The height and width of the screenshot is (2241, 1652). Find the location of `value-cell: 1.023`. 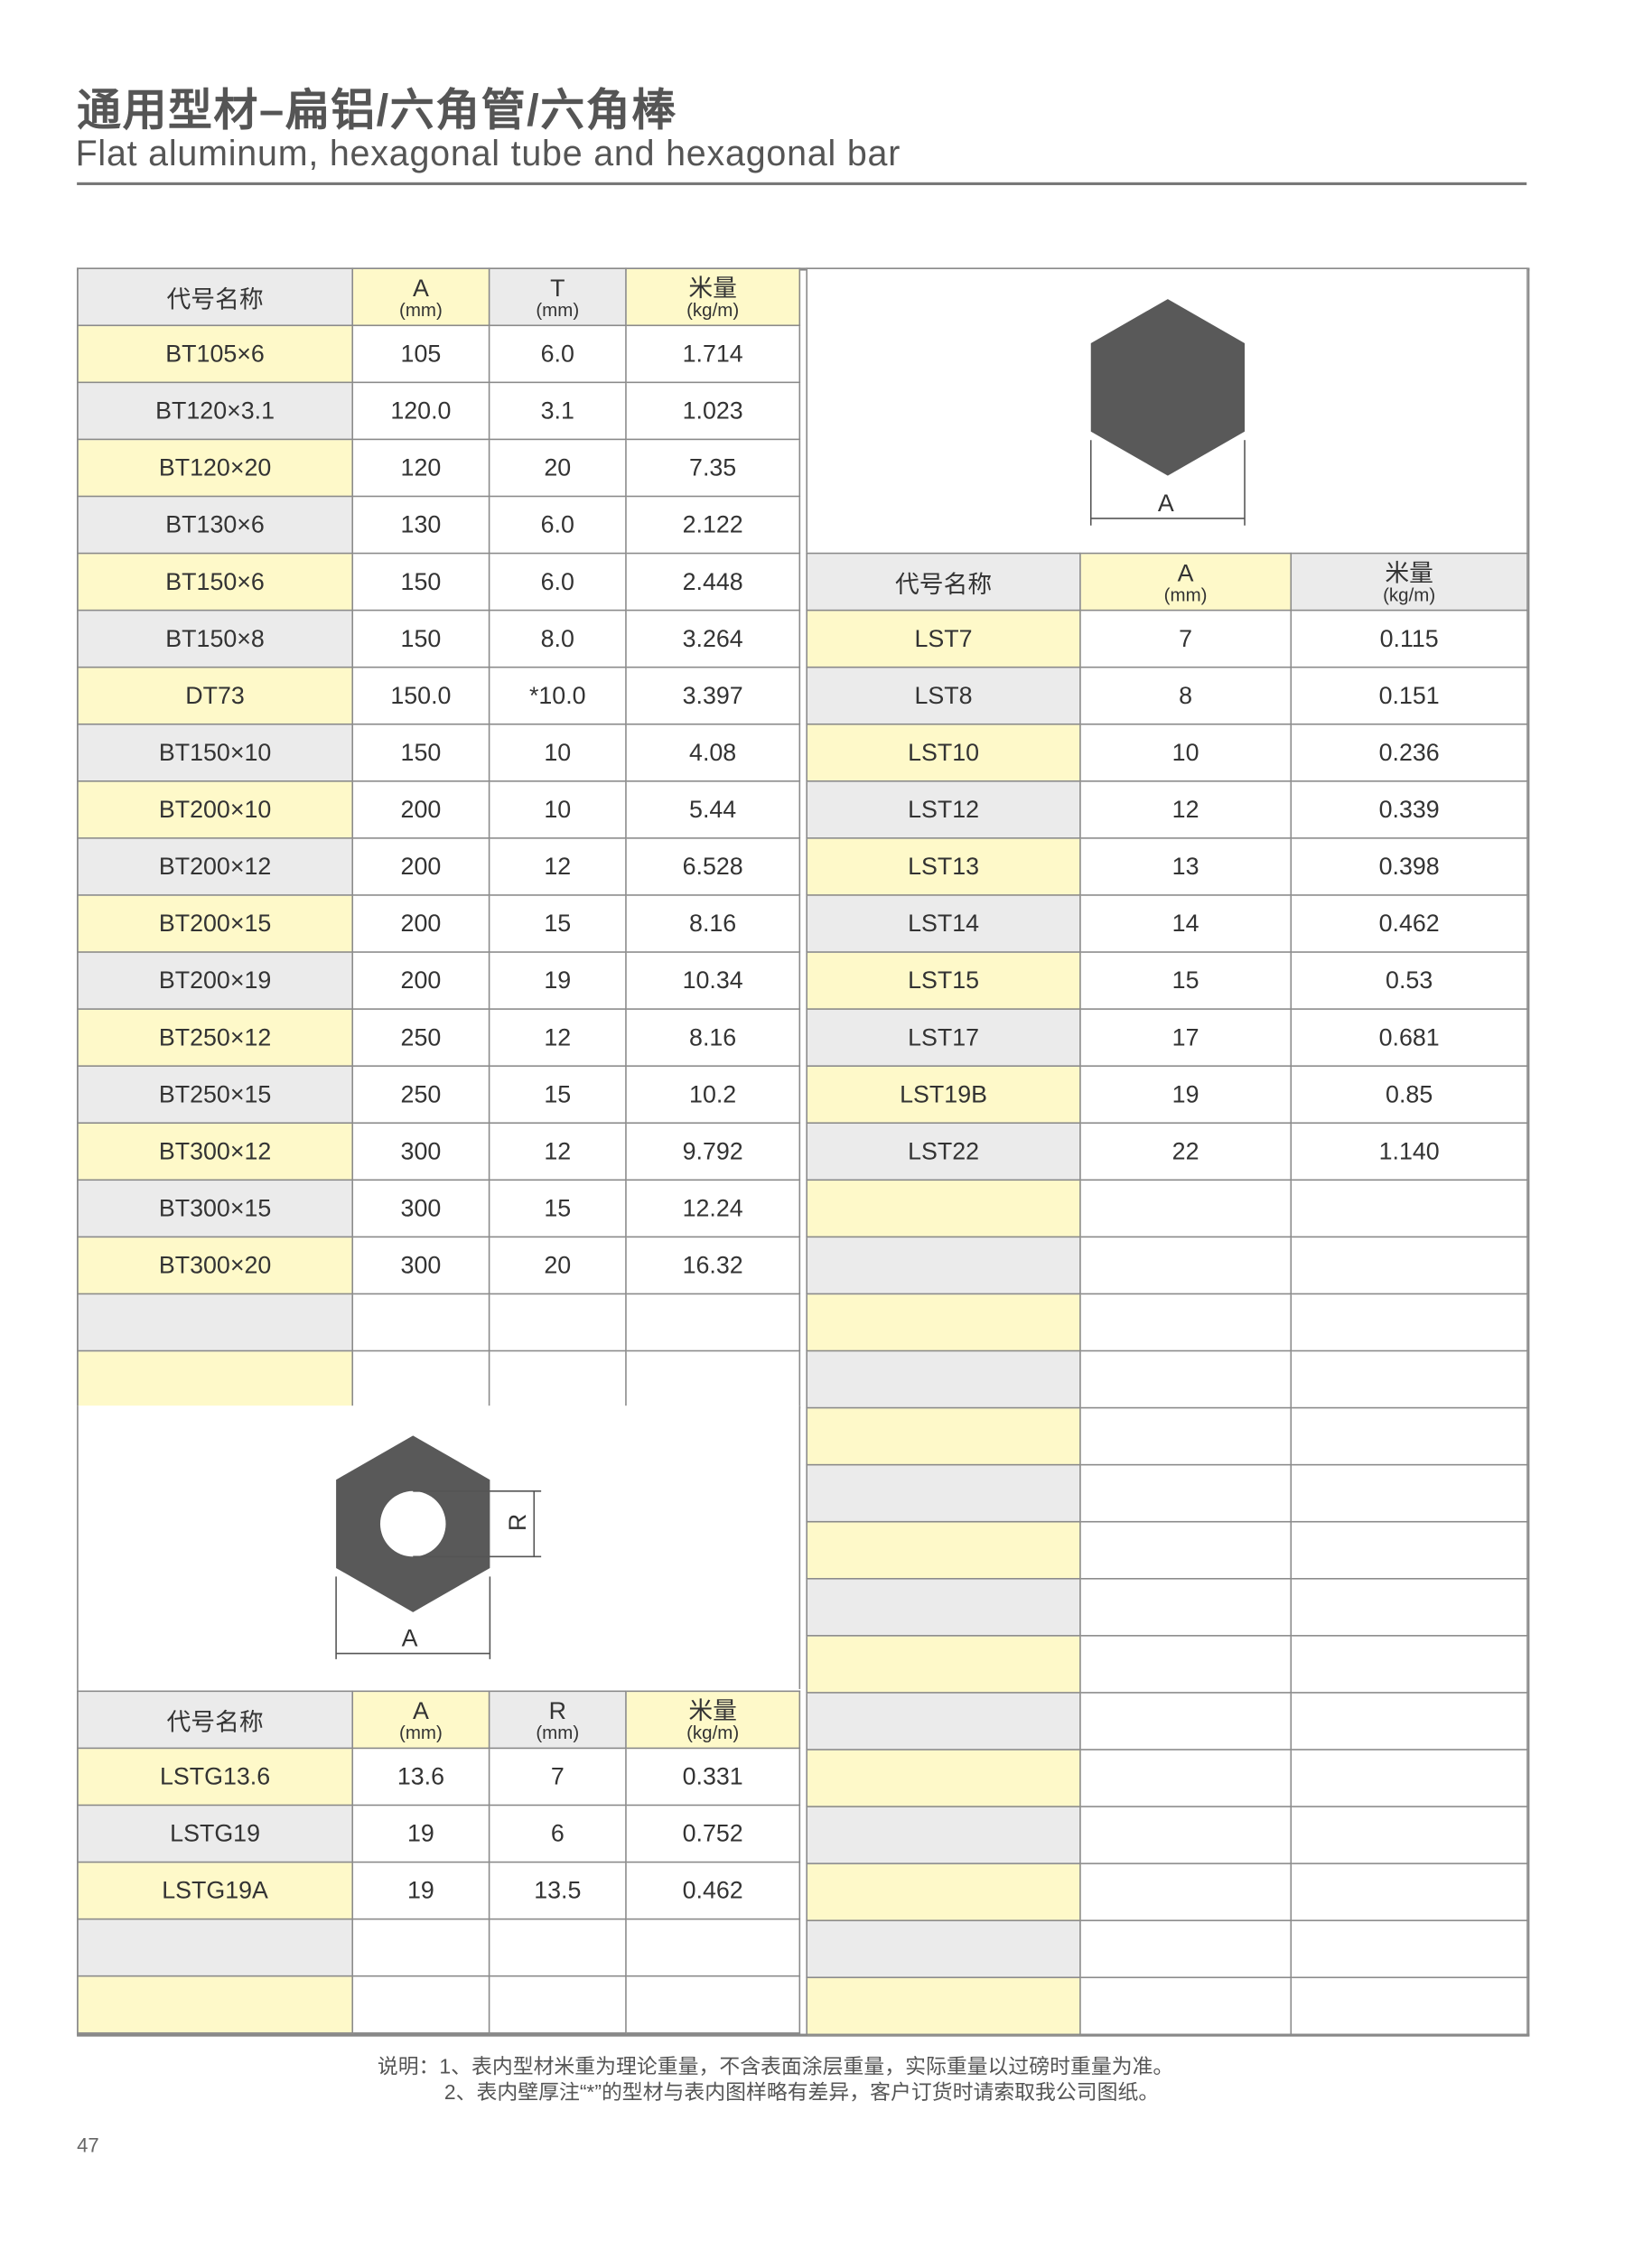

value-cell: 1.023 is located at coordinates (713, 411).